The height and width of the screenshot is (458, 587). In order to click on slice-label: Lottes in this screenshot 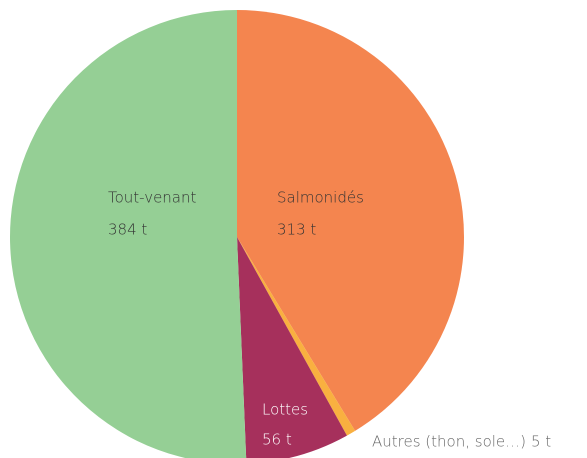, I will do `click(285, 410)`.